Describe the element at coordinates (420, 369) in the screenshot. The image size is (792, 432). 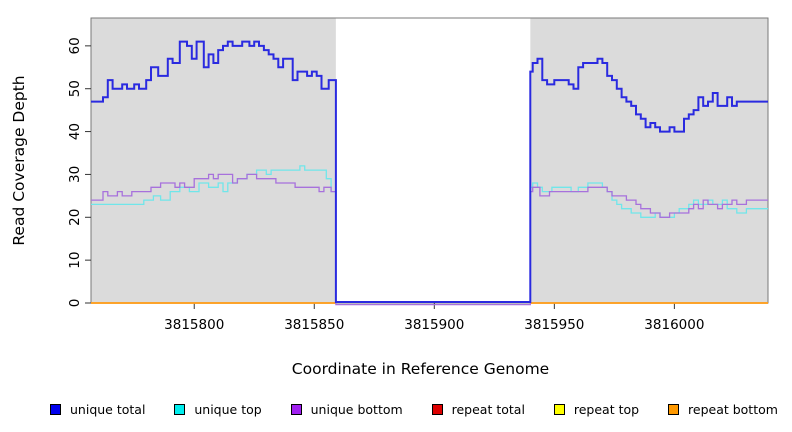
I see `x-axis-title: Coordinate in Reference Genome` at that location.